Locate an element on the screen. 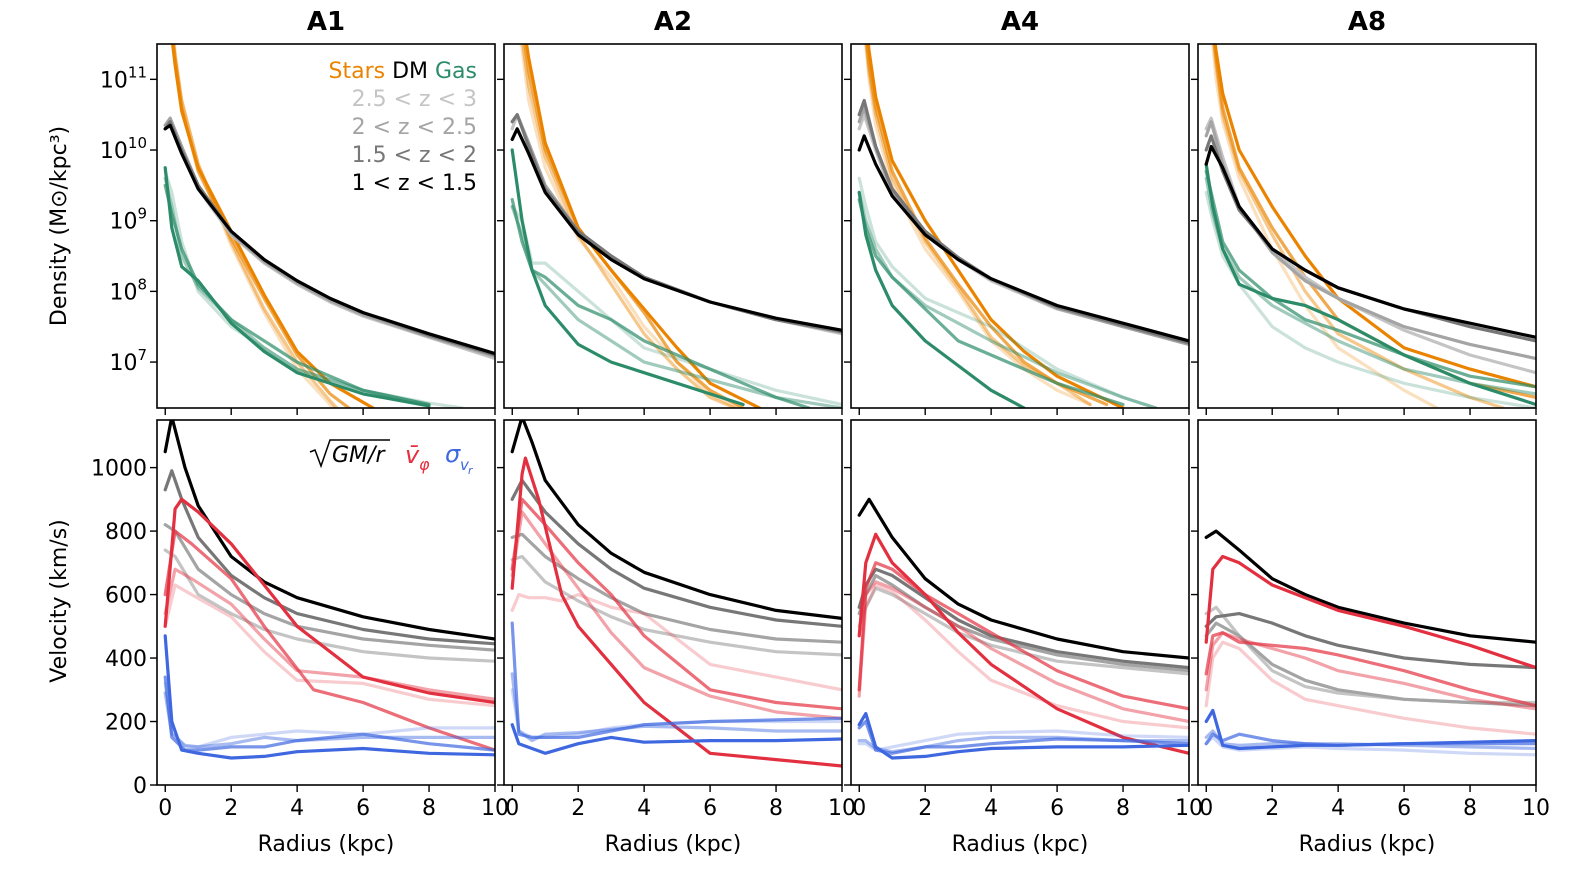 Image resolution: width=1578 pixels, height=877 pixels. legend-stars: Stars is located at coordinates (357, 71).